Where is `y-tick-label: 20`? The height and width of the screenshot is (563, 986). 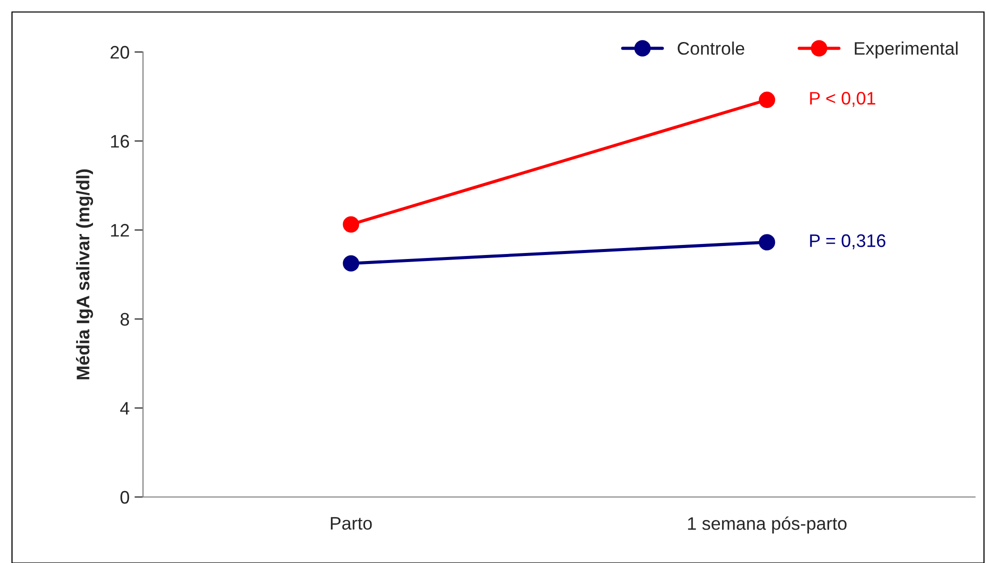 y-tick-label: 20 is located at coordinates (120, 52).